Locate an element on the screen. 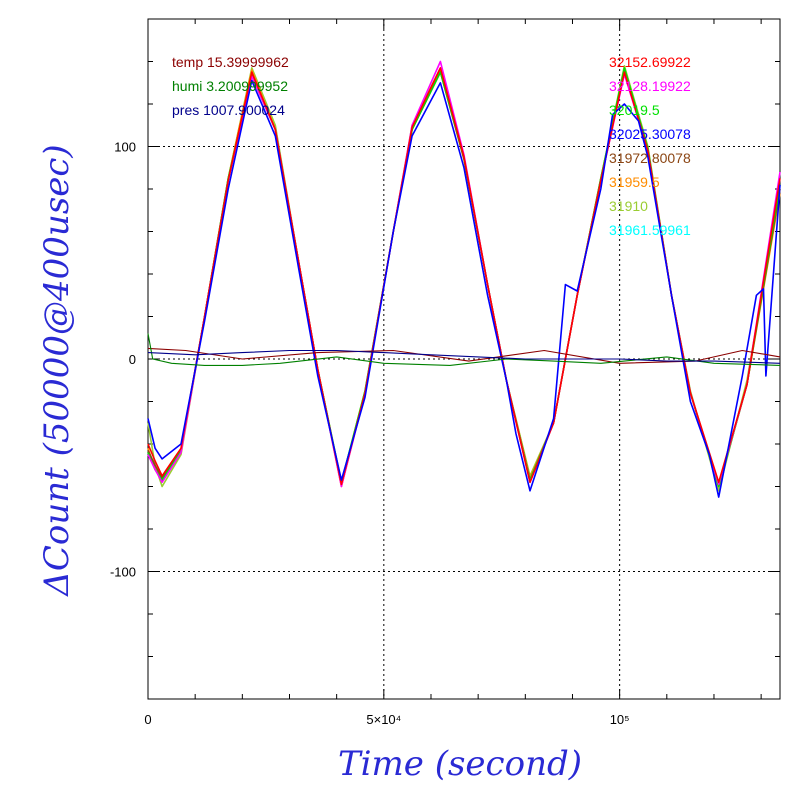  x-axis-label: Time (second) is located at coordinates (460, 764).